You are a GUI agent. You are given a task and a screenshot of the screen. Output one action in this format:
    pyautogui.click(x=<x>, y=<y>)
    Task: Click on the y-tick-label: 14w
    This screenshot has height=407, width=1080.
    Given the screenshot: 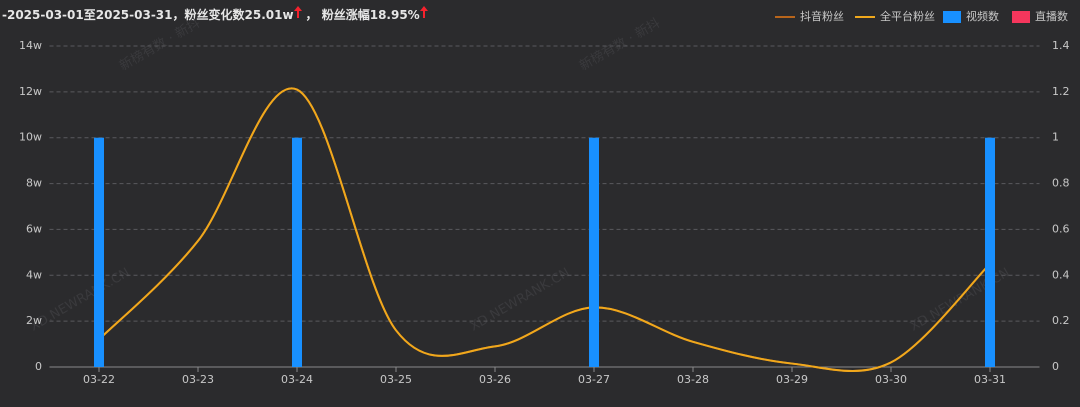 What is the action you would take?
    pyautogui.click(x=30, y=45)
    